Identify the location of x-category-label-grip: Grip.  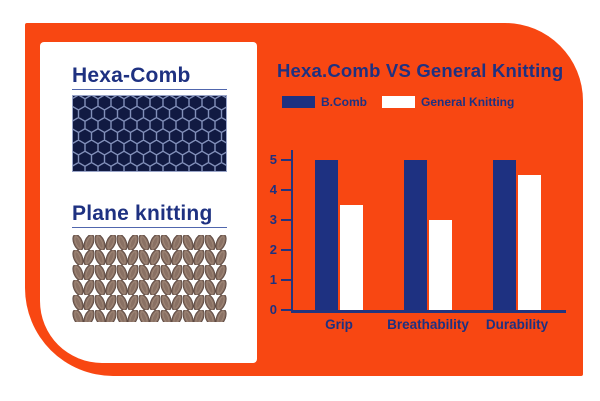
(339, 324).